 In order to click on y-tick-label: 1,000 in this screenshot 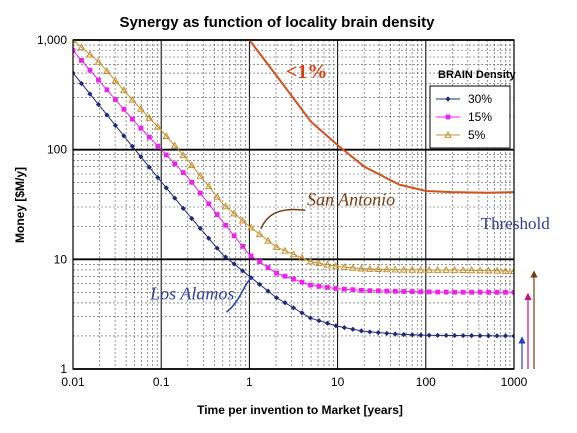, I will do `click(52, 40)`.